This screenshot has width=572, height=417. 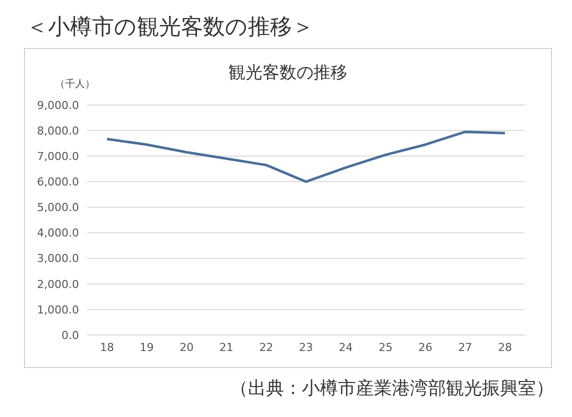 I want to click on x-tick-label: 21, so click(x=226, y=347).